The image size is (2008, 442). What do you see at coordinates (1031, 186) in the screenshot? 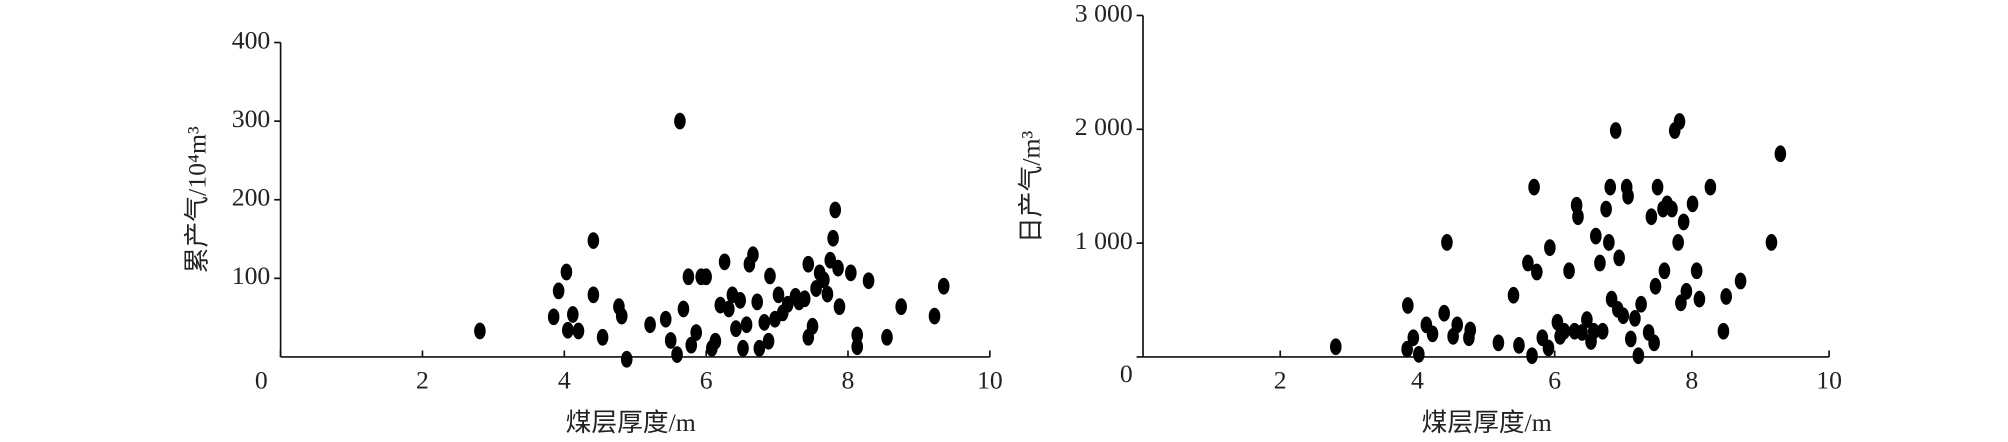
I see `y-axis-label: 日产气/m³` at bounding box center [1031, 186].